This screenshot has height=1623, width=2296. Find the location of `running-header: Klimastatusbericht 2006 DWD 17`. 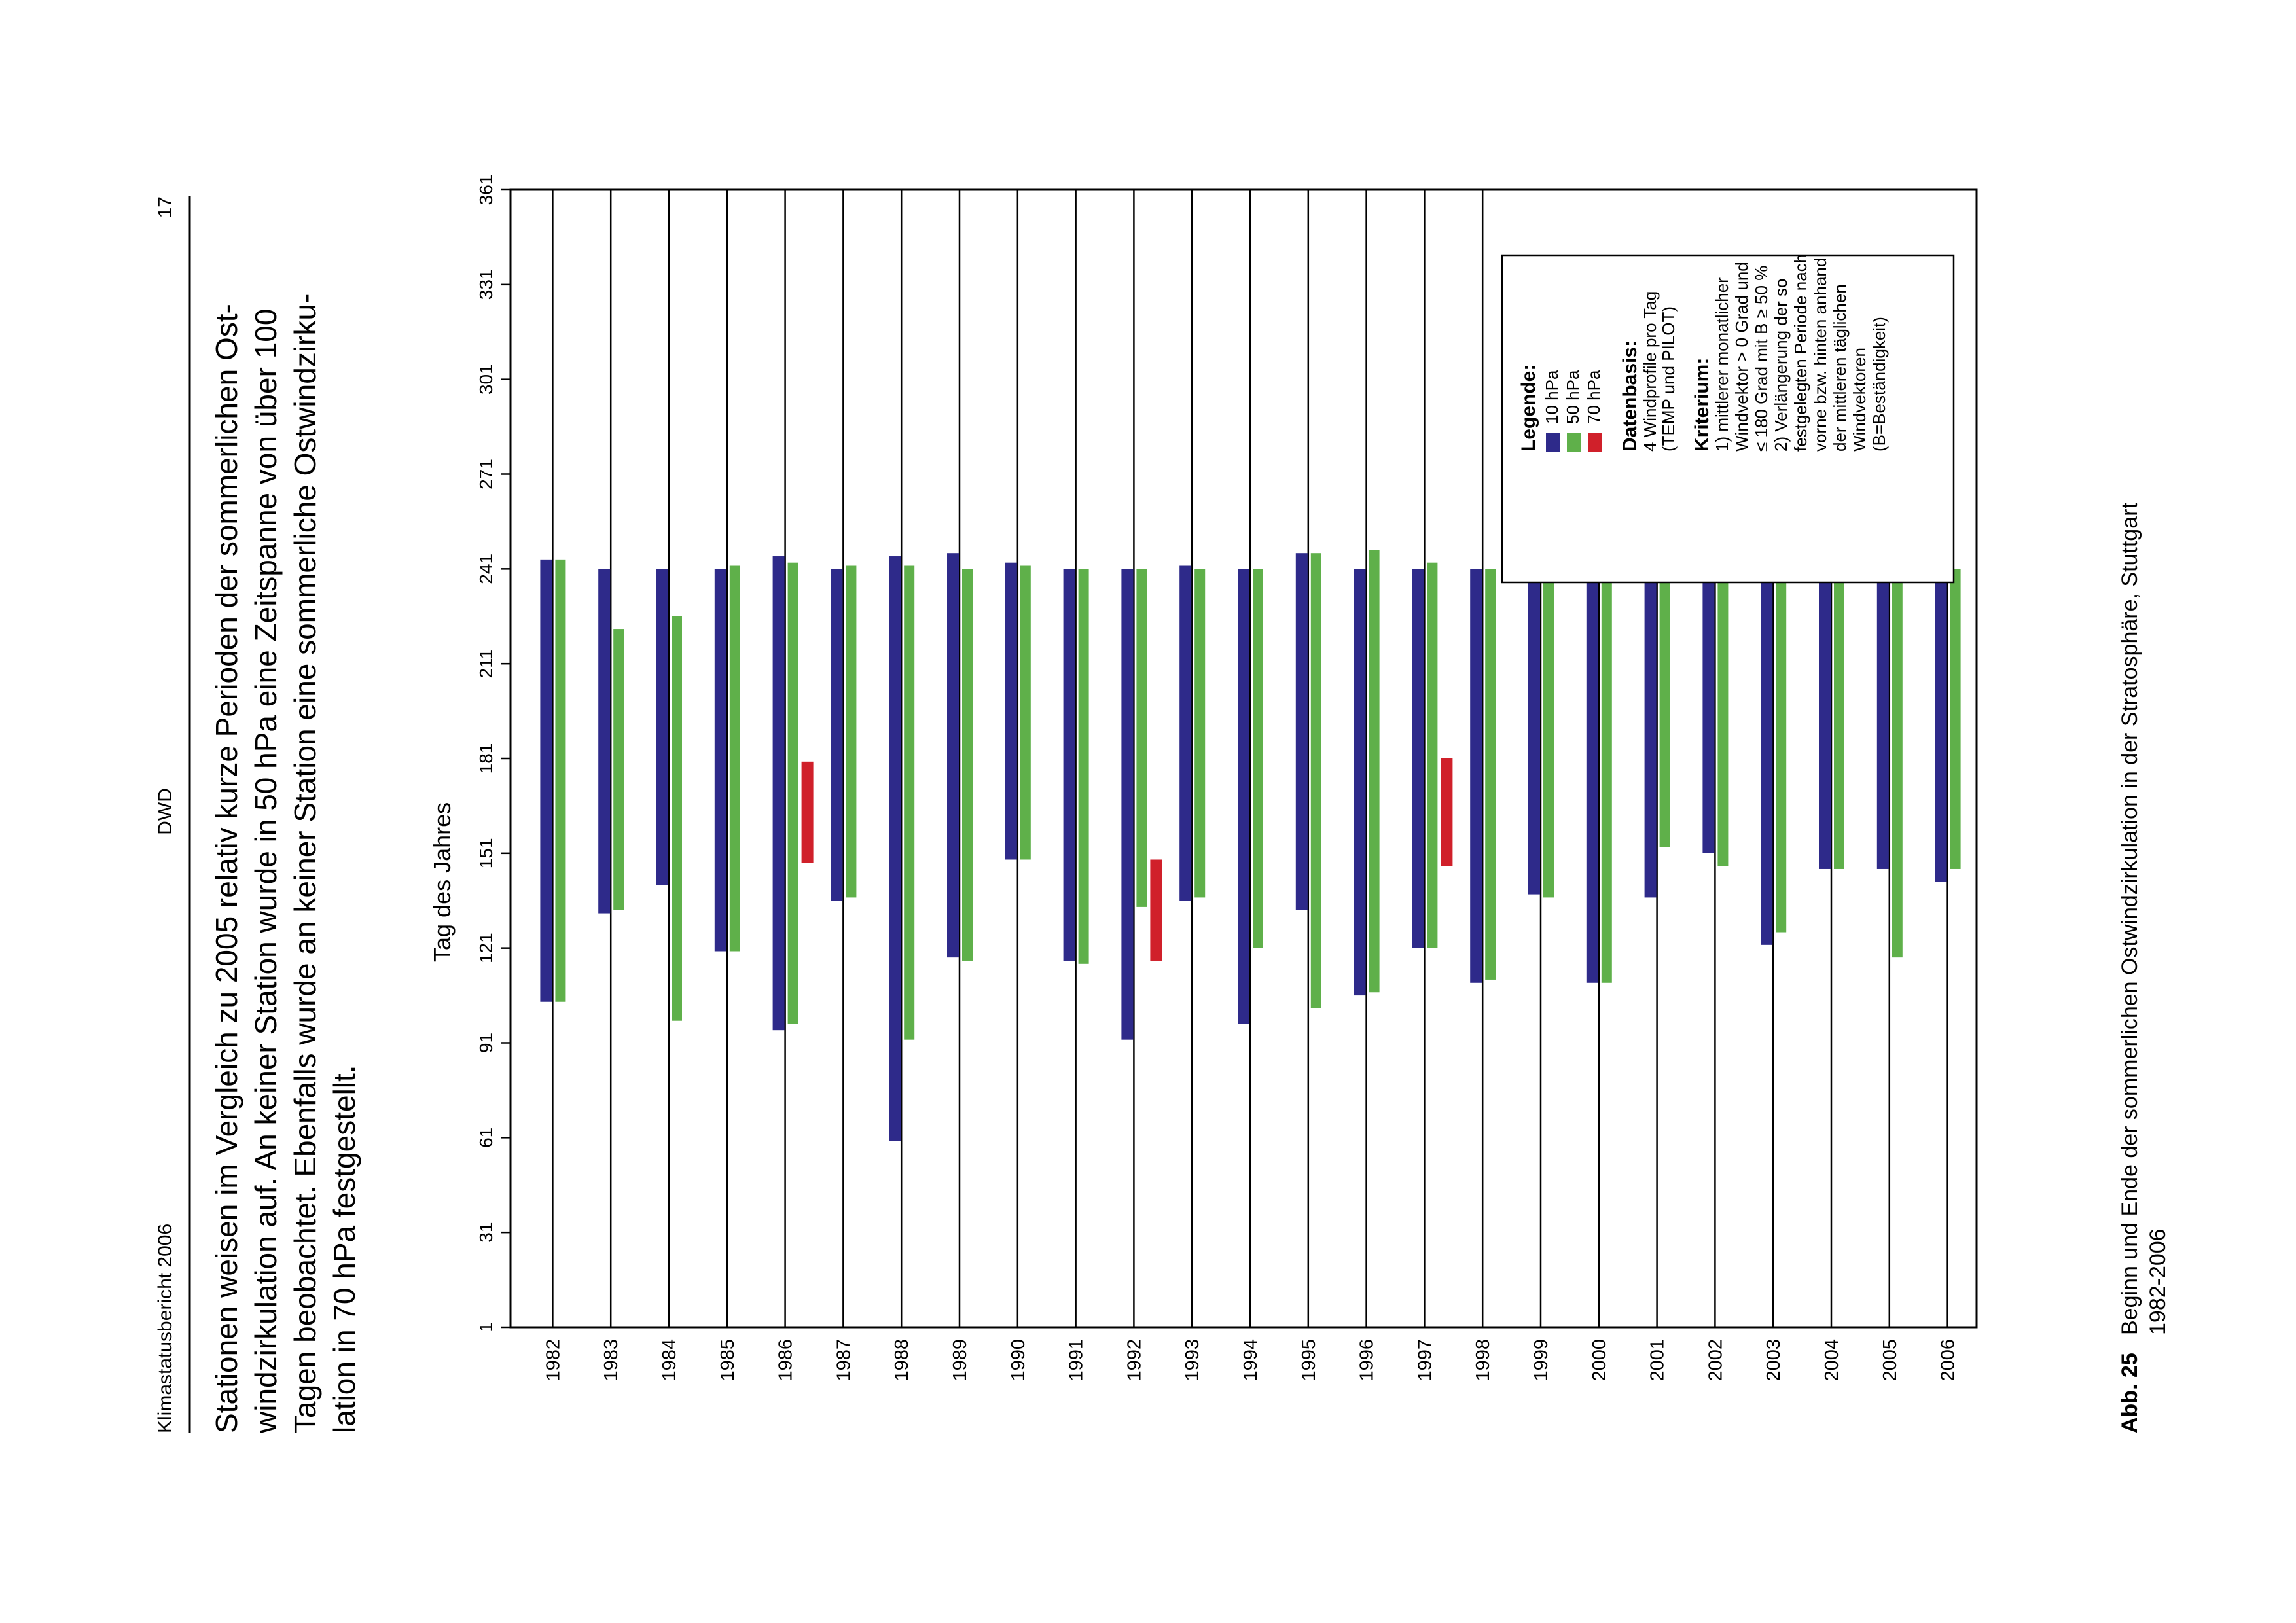

running-header: Klimastatusbericht 2006 DWD 17 is located at coordinates (172, 815).